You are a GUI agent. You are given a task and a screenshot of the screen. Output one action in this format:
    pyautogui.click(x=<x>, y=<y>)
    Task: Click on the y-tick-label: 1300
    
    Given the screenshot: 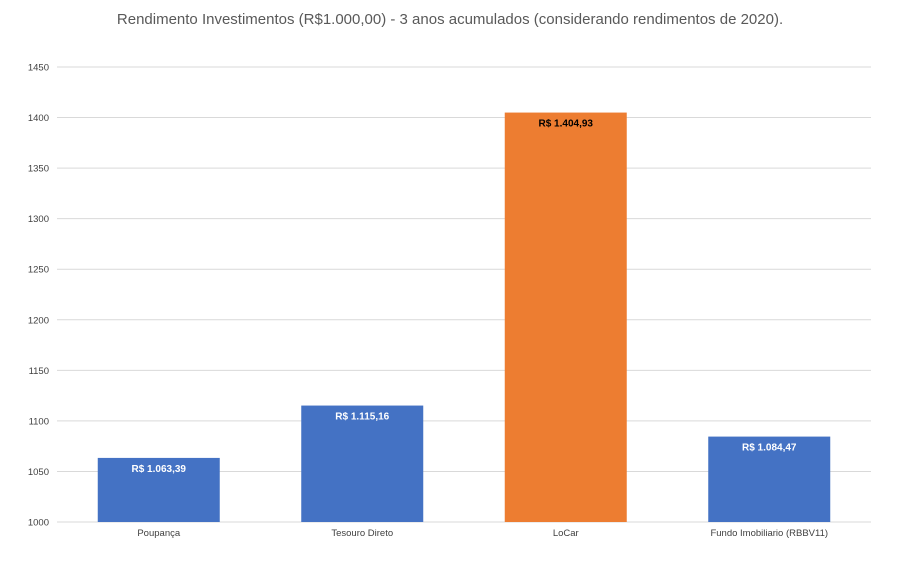 What is the action you would take?
    pyautogui.click(x=38, y=219)
    